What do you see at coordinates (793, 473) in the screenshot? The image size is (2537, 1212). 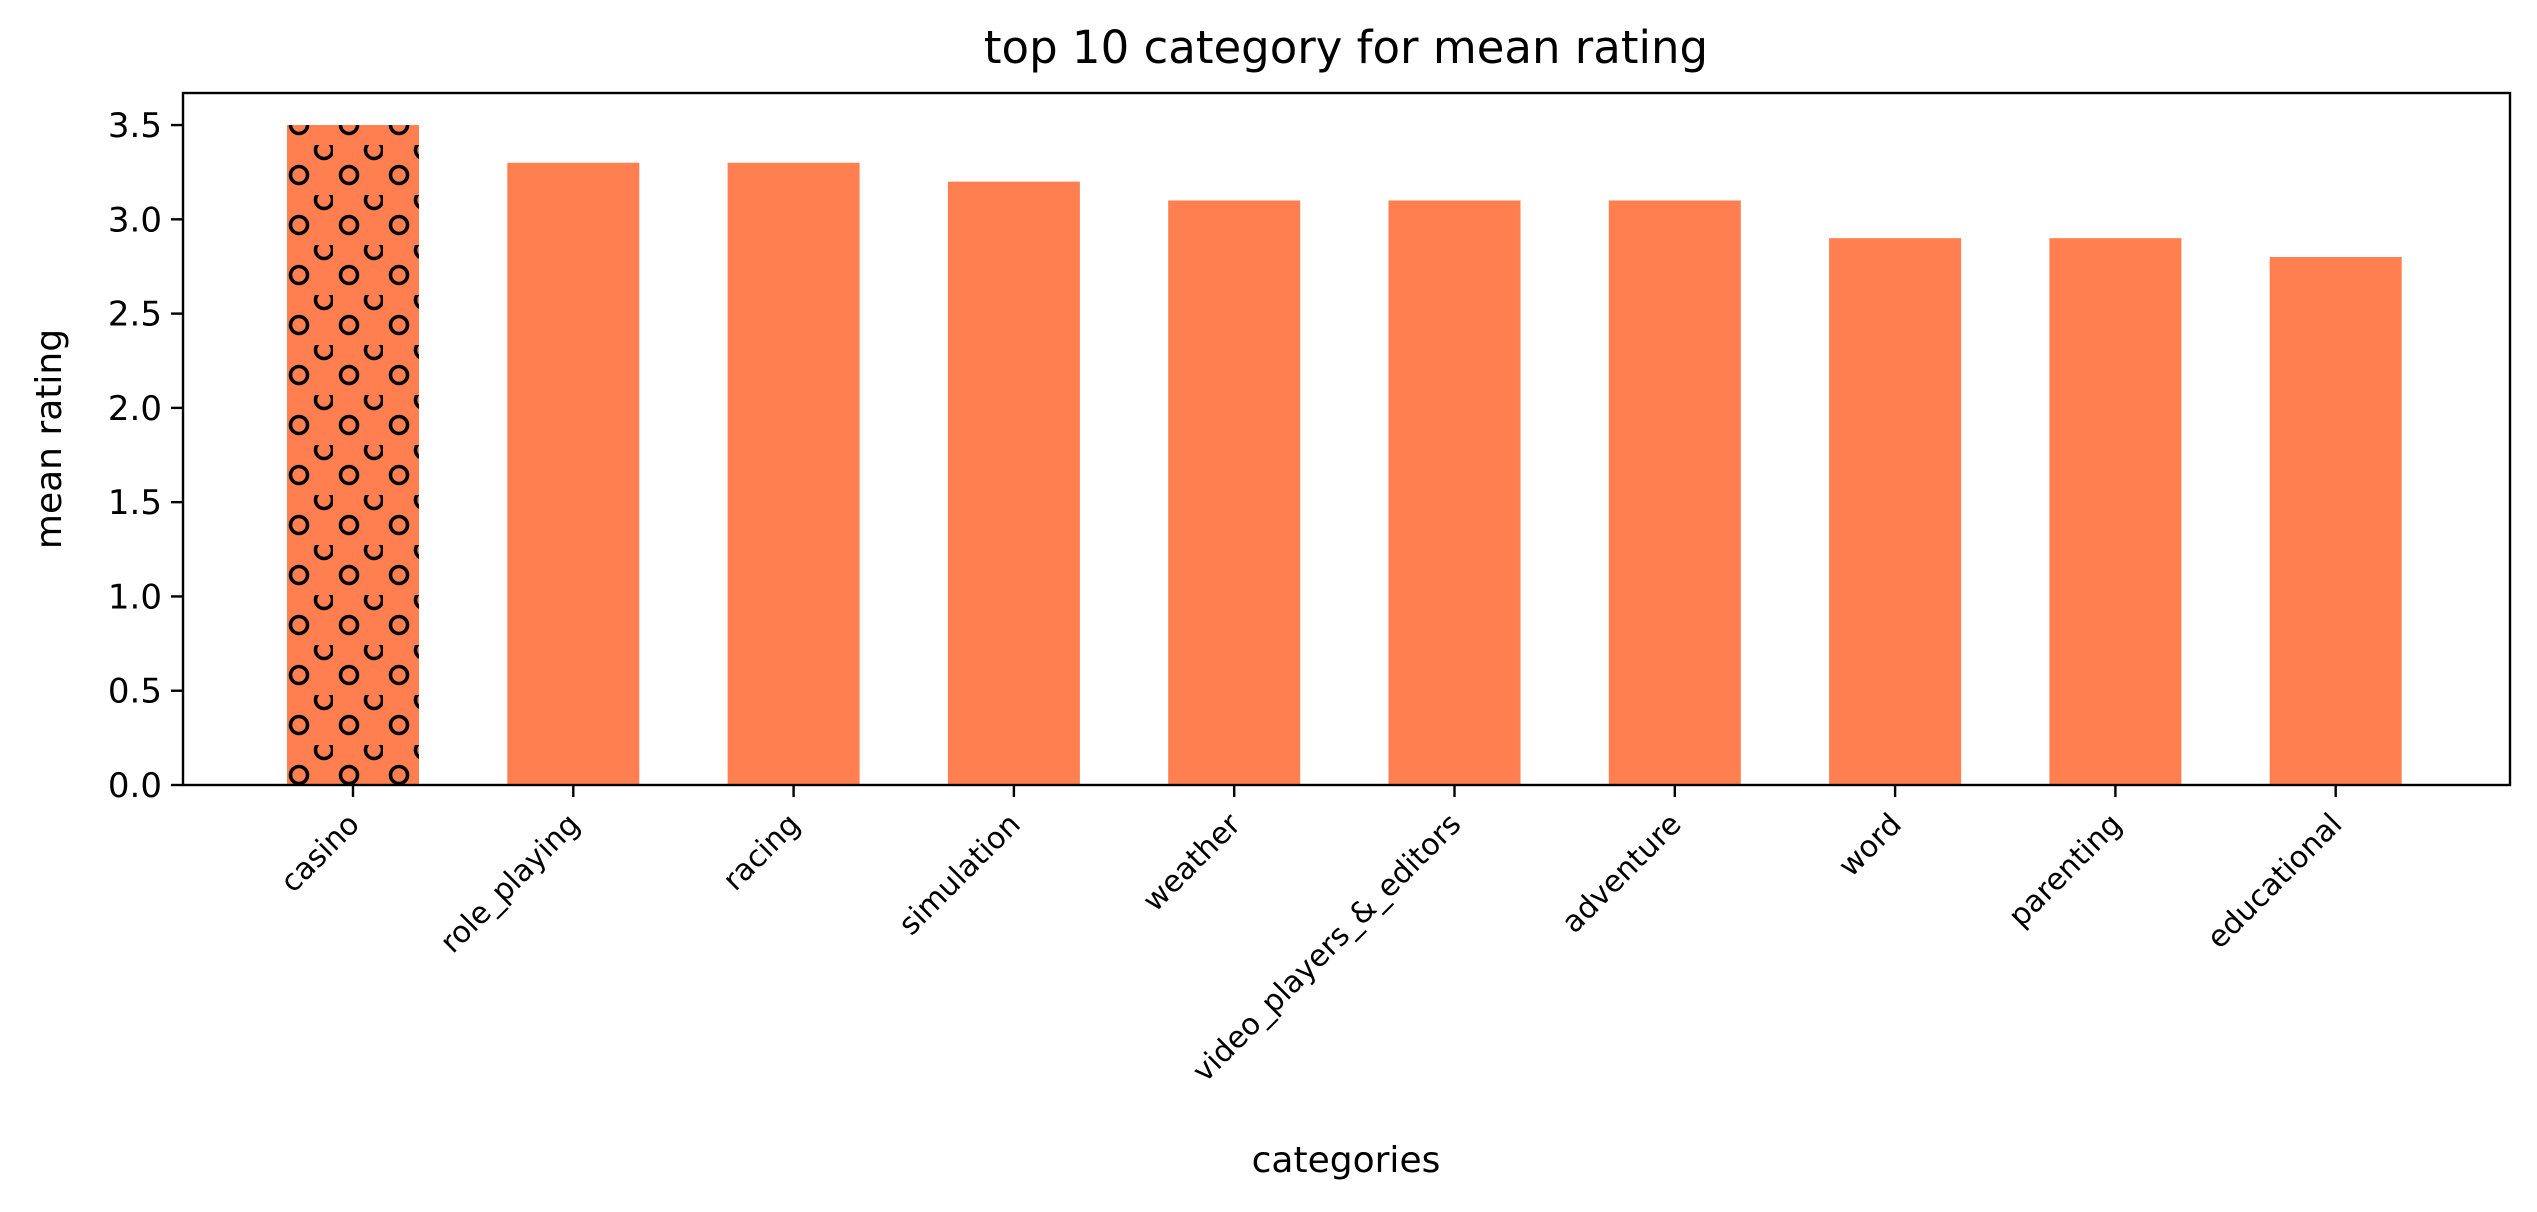 I see `bar-racing` at bounding box center [793, 473].